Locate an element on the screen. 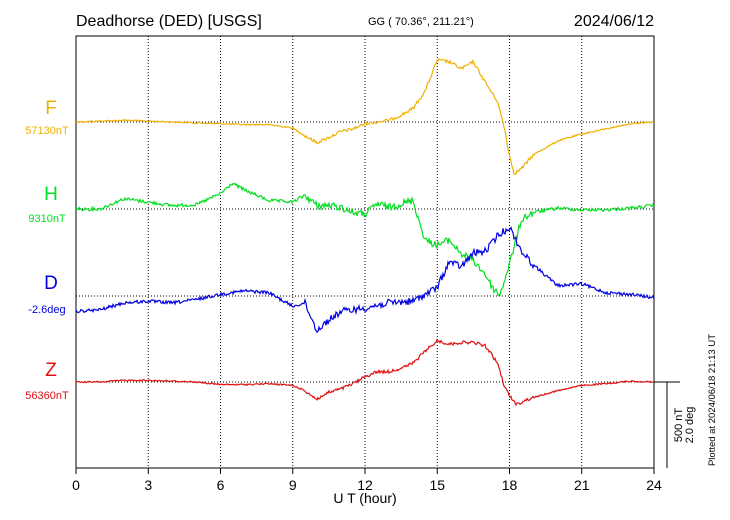 This screenshot has width=730, height=520. baseline-value-D: -2.6deg is located at coordinates (46, 310).